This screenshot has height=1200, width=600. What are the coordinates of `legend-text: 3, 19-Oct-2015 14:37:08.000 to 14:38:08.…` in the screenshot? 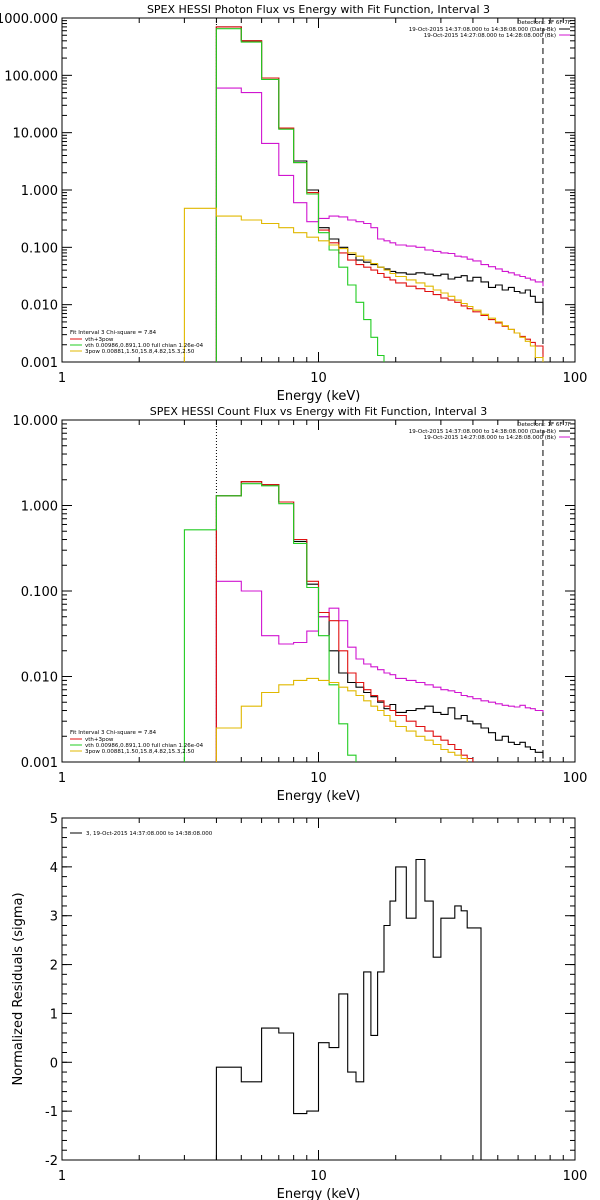 It's located at (149, 834).